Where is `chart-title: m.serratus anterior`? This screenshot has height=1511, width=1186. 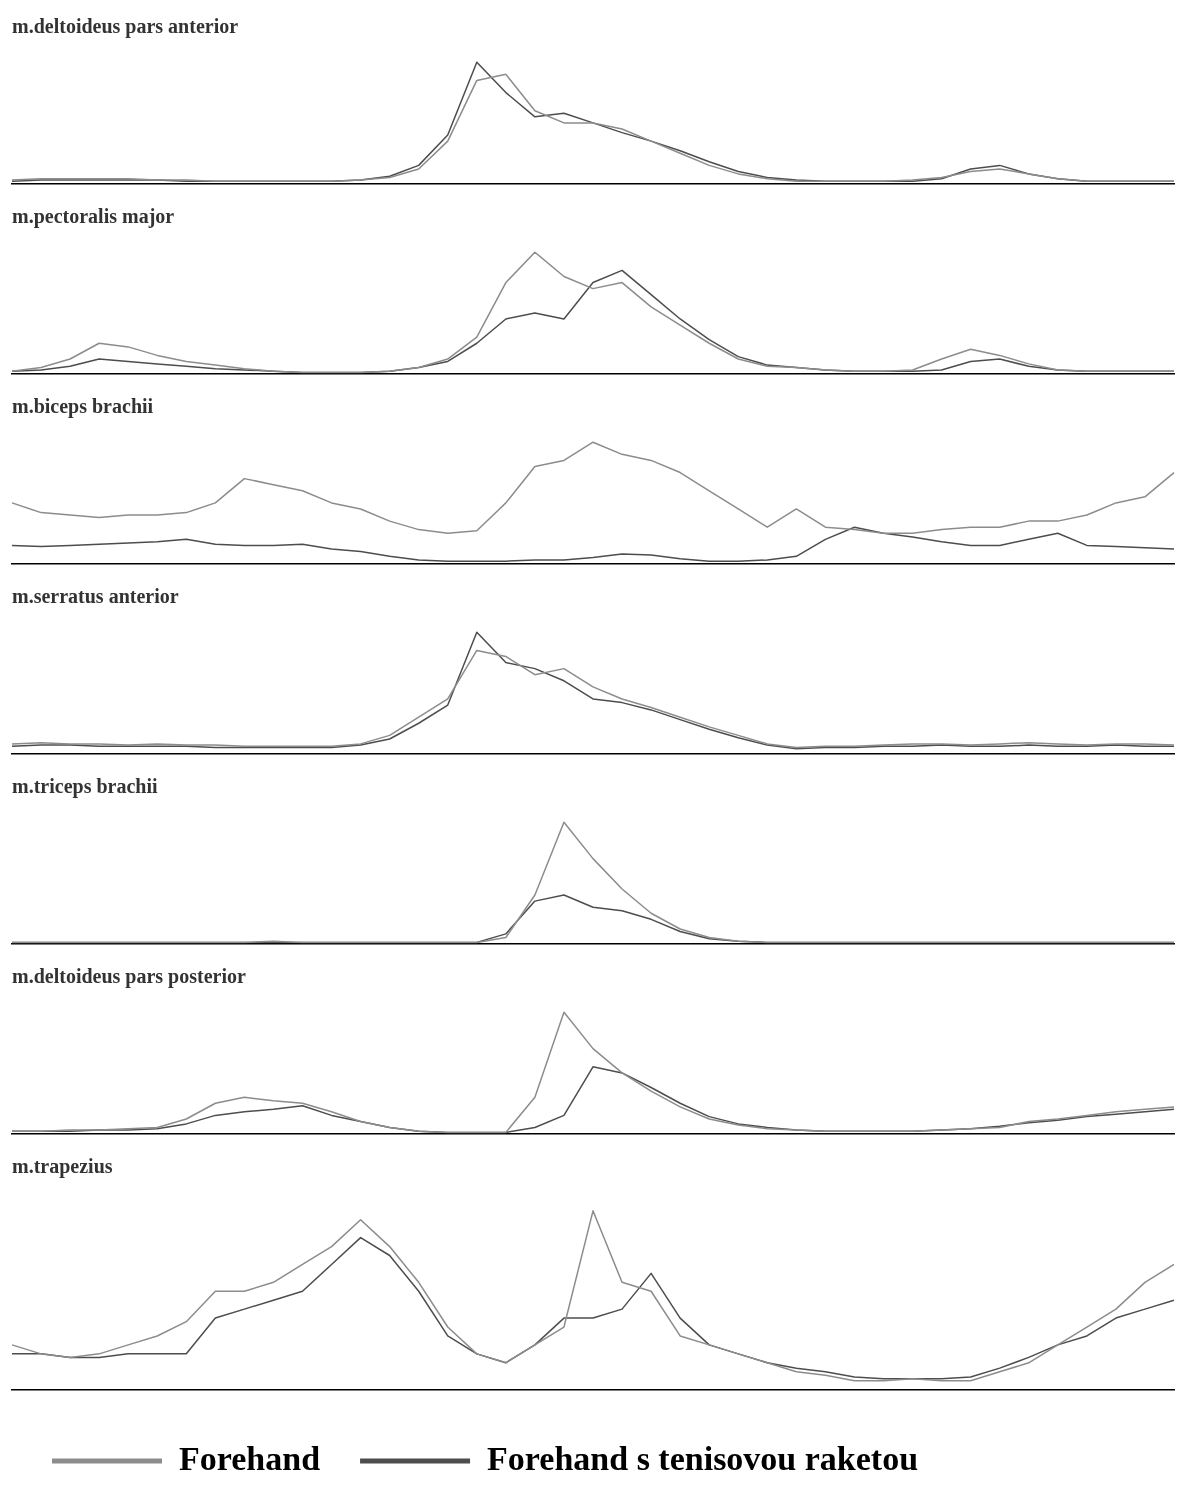
chart-title: m.serratus anterior is located at coordinates (95, 596).